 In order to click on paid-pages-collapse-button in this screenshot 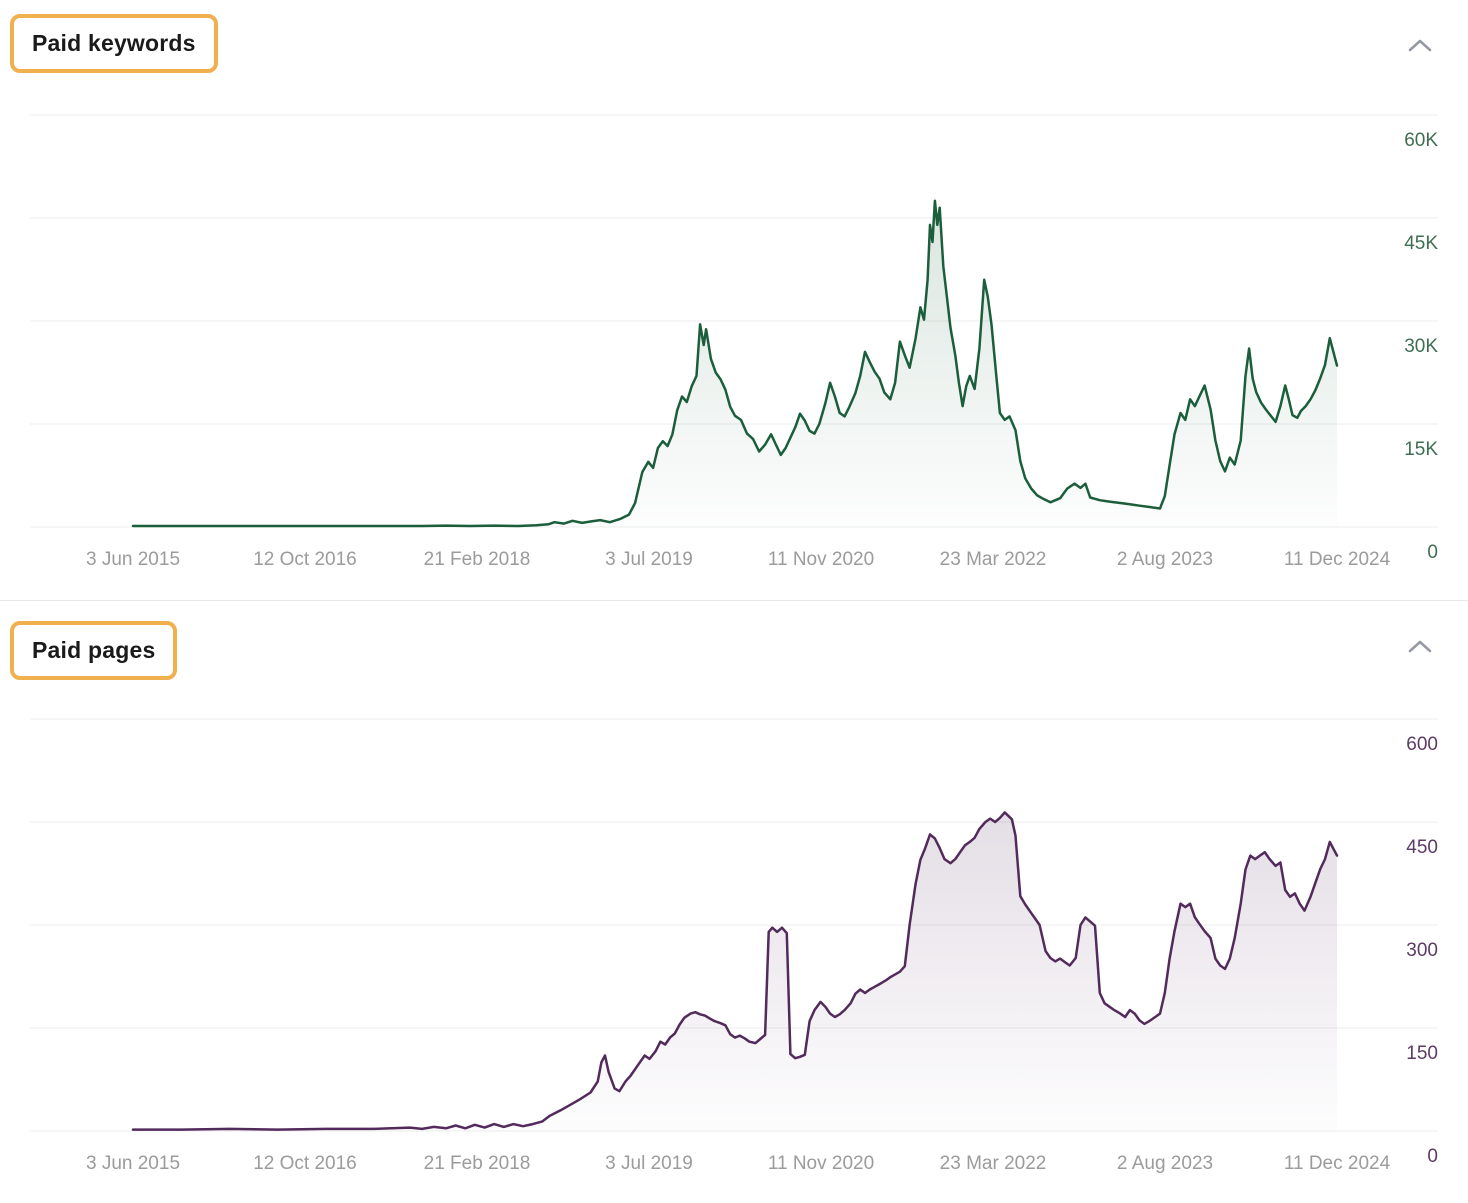, I will do `click(1420, 646)`.